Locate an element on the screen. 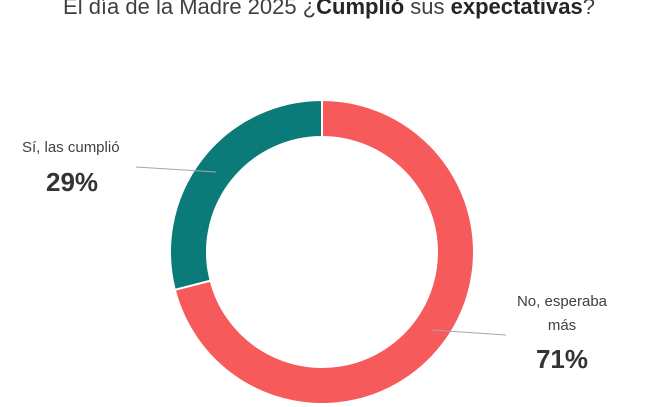  leader-line-no is located at coordinates (469, 332).